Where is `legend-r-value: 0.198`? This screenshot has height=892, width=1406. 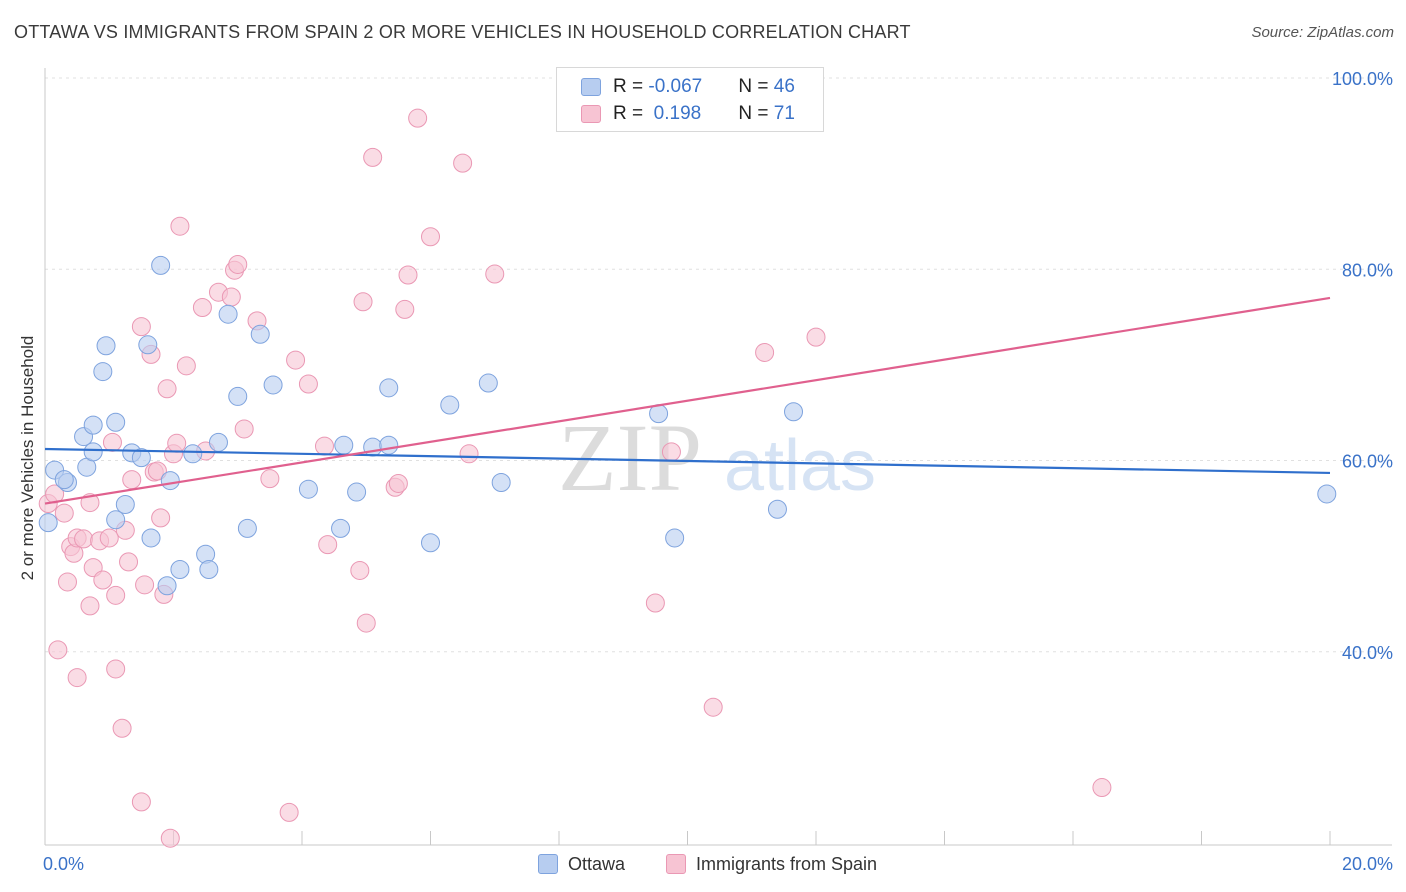
legend-r-value: 0.198 is located at coordinates (675, 113).